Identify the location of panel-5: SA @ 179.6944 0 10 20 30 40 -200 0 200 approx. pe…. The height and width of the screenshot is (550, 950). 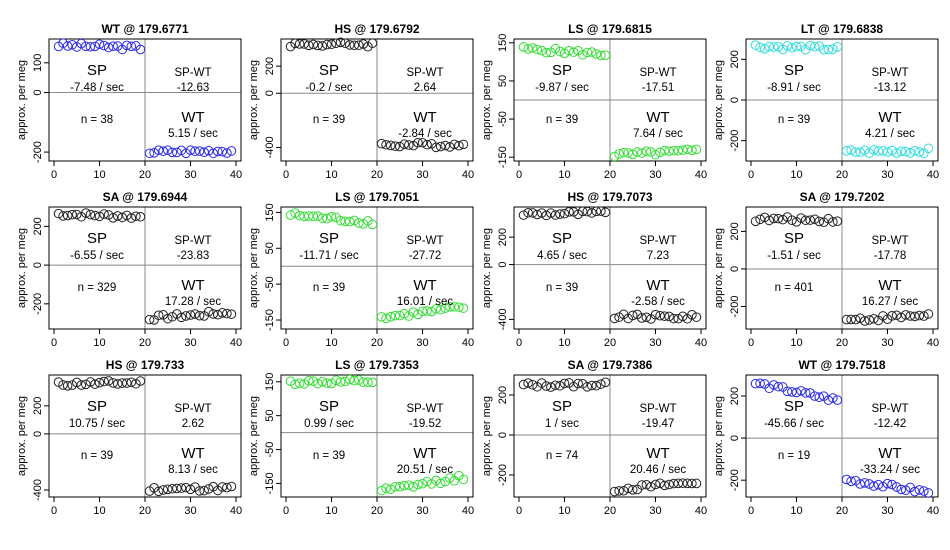
(129, 269).